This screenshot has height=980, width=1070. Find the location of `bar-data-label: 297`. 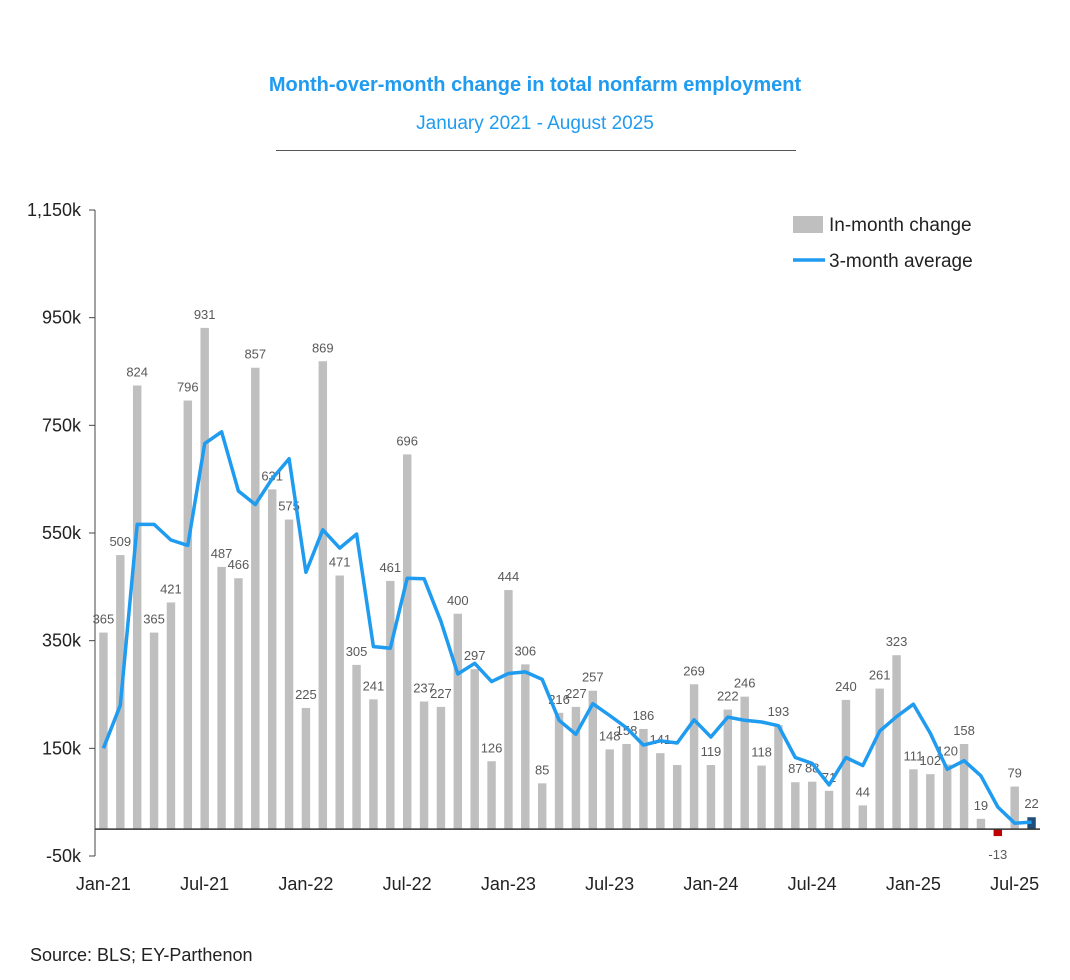

bar-data-label: 297 is located at coordinates (475, 655).